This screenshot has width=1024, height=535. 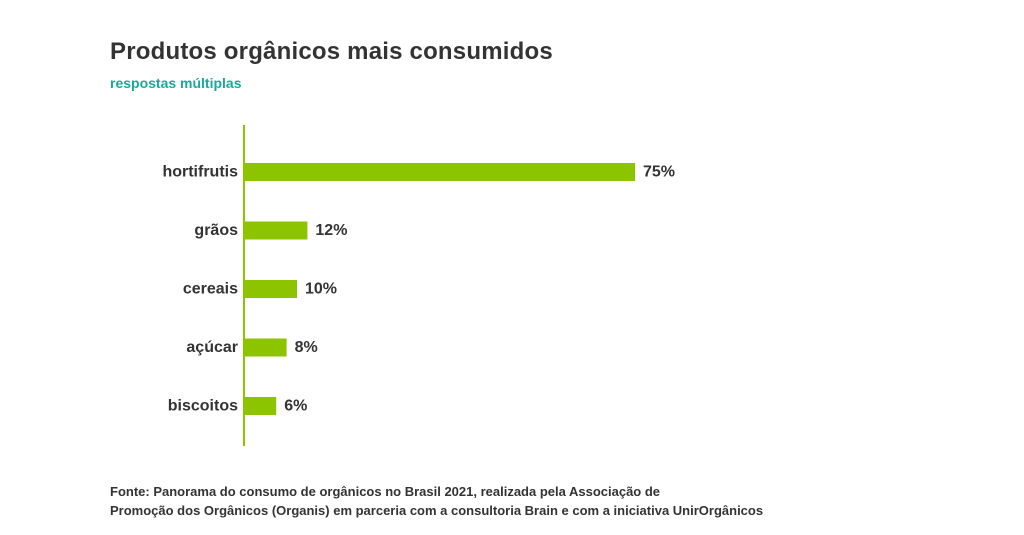 I want to click on category-label: biscoitos, so click(x=203, y=406).